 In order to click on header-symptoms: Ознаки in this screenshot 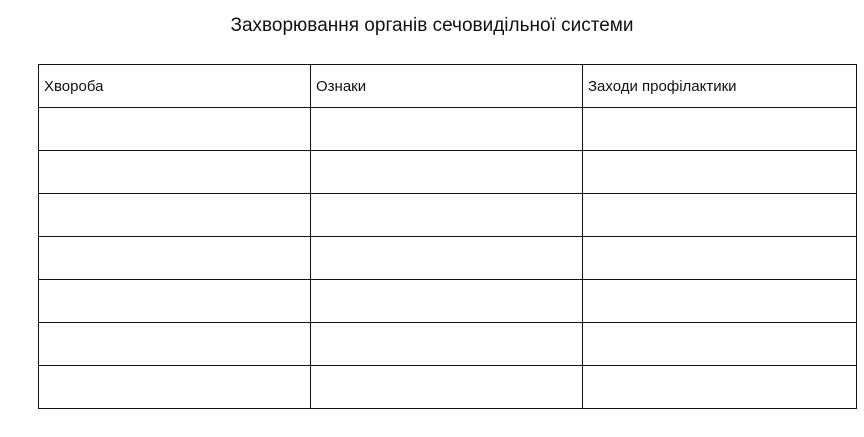, I will do `click(446, 86)`.